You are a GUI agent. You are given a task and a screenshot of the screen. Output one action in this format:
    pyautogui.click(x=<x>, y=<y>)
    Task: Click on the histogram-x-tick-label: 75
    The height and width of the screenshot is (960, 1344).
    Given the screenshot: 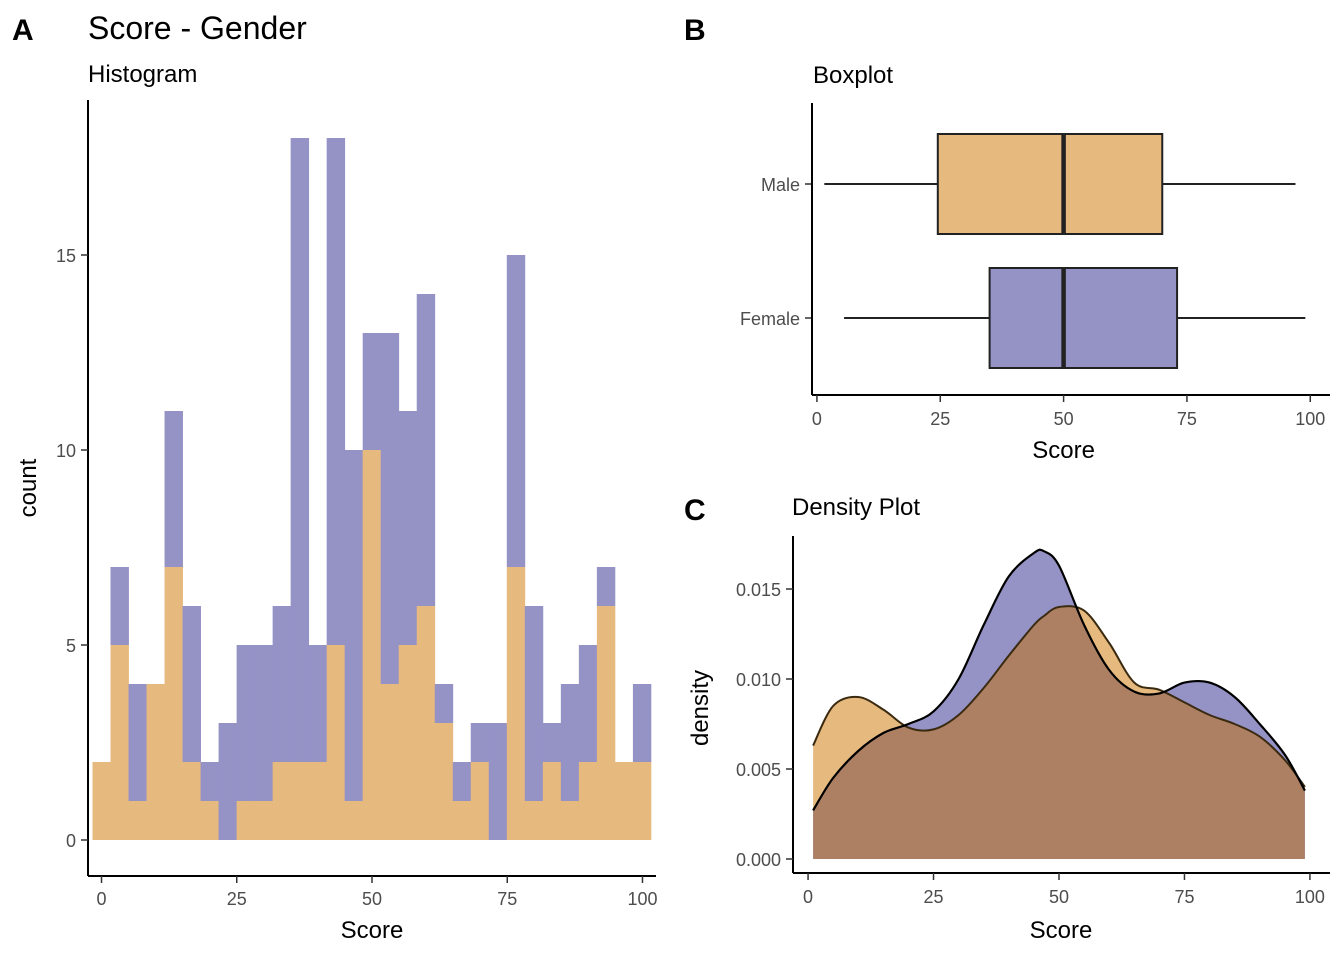 What is the action you would take?
    pyautogui.click(x=507, y=899)
    